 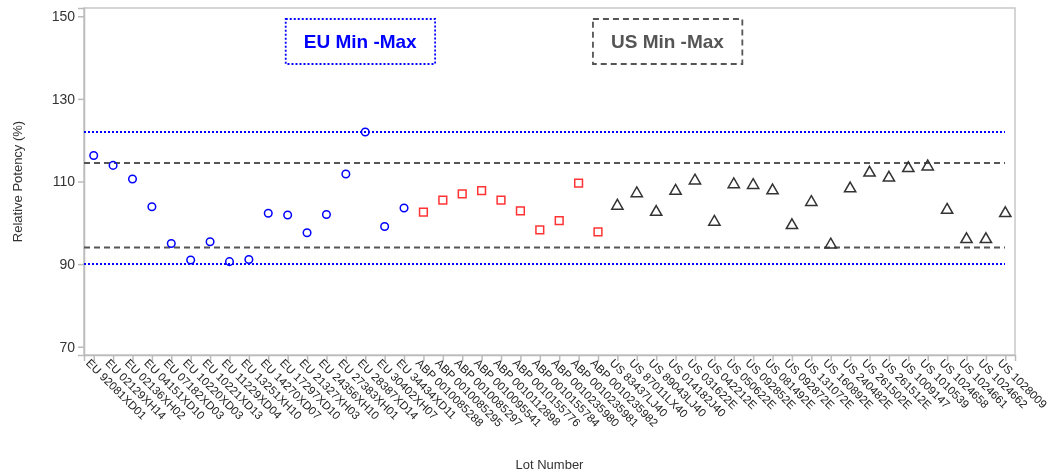 What do you see at coordinates (550, 464) in the screenshot?
I see `x-axis-title: Lot Number` at bounding box center [550, 464].